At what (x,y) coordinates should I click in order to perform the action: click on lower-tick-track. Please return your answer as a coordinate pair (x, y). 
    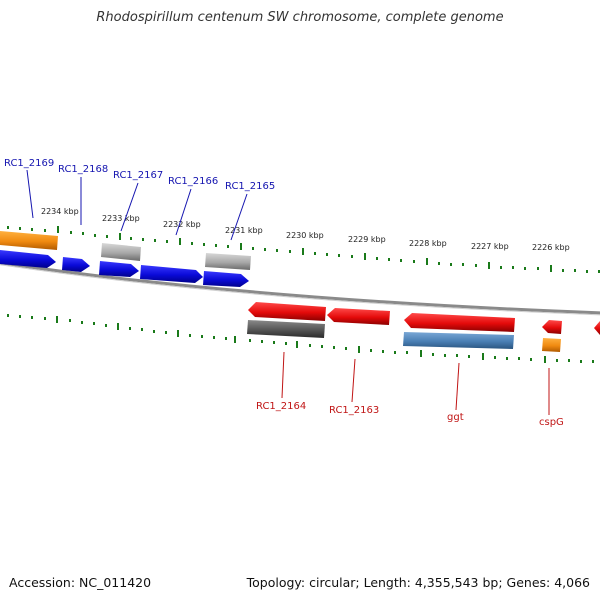
    Looking at the image, I should click on (300, 338).